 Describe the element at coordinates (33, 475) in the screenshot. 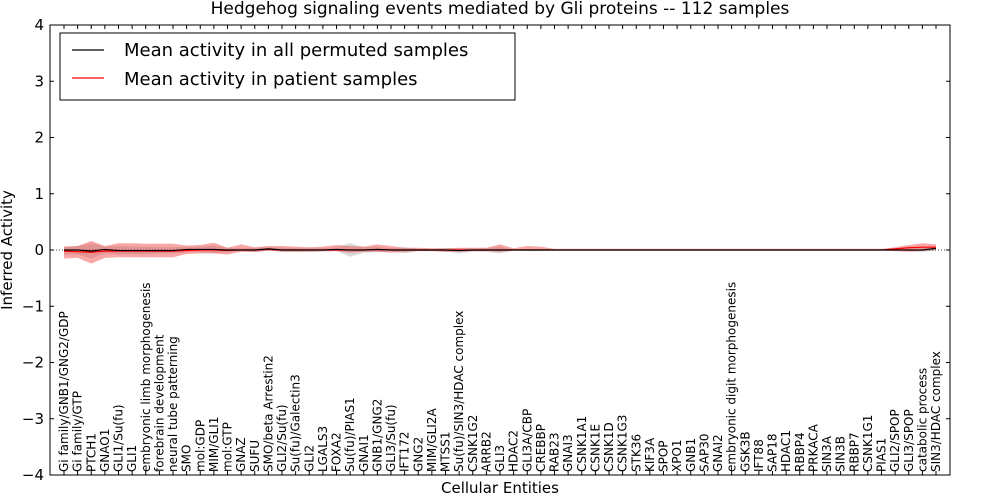

I see `y-tick-label: −4` at that location.